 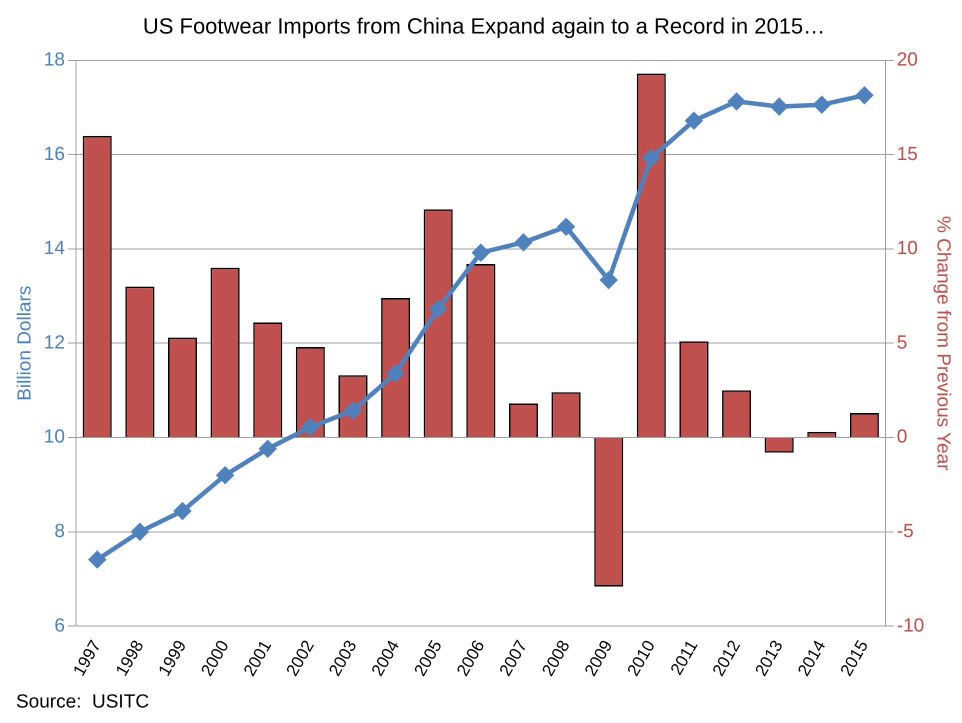 I want to click on y2-tick-label: 5, so click(x=902, y=343).